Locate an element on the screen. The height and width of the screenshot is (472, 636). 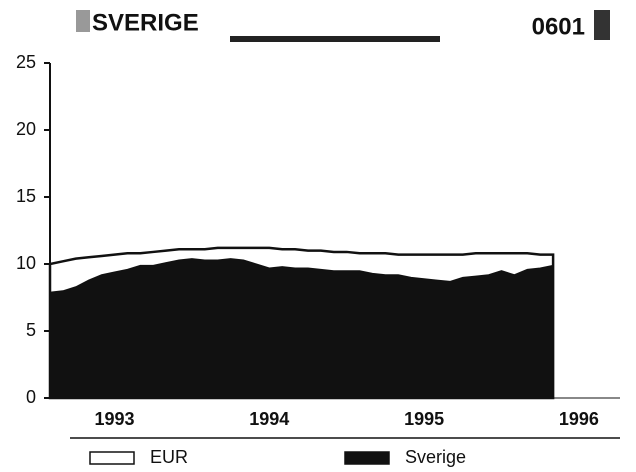
y-tick-label: 10 is located at coordinates (26, 263).